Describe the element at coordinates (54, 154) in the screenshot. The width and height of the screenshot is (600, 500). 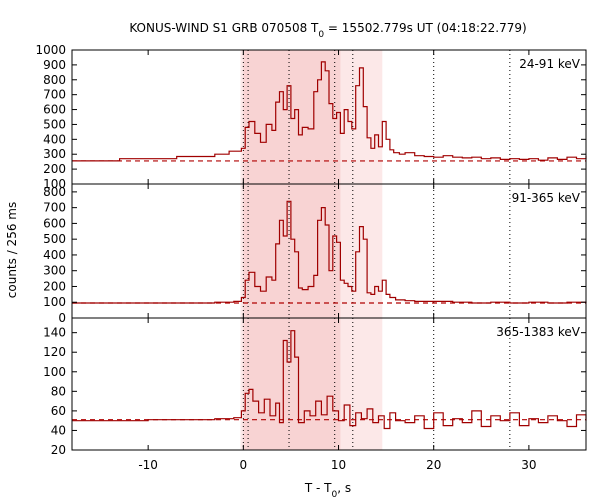
I see `y-tick-label-0-2: 300` at that location.